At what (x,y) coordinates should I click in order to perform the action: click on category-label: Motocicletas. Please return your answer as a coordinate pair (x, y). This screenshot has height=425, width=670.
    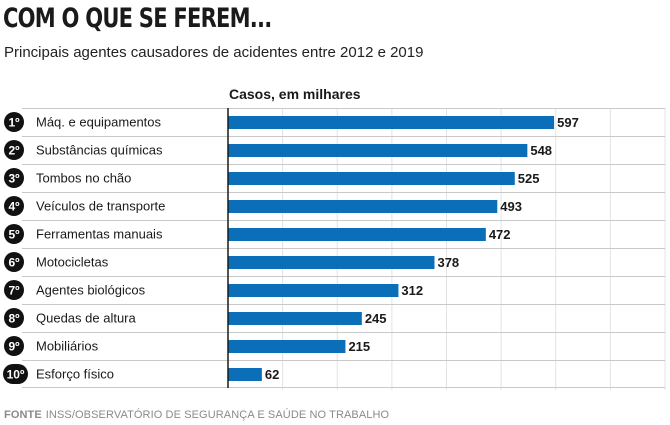
    Looking at the image, I should click on (72, 262).